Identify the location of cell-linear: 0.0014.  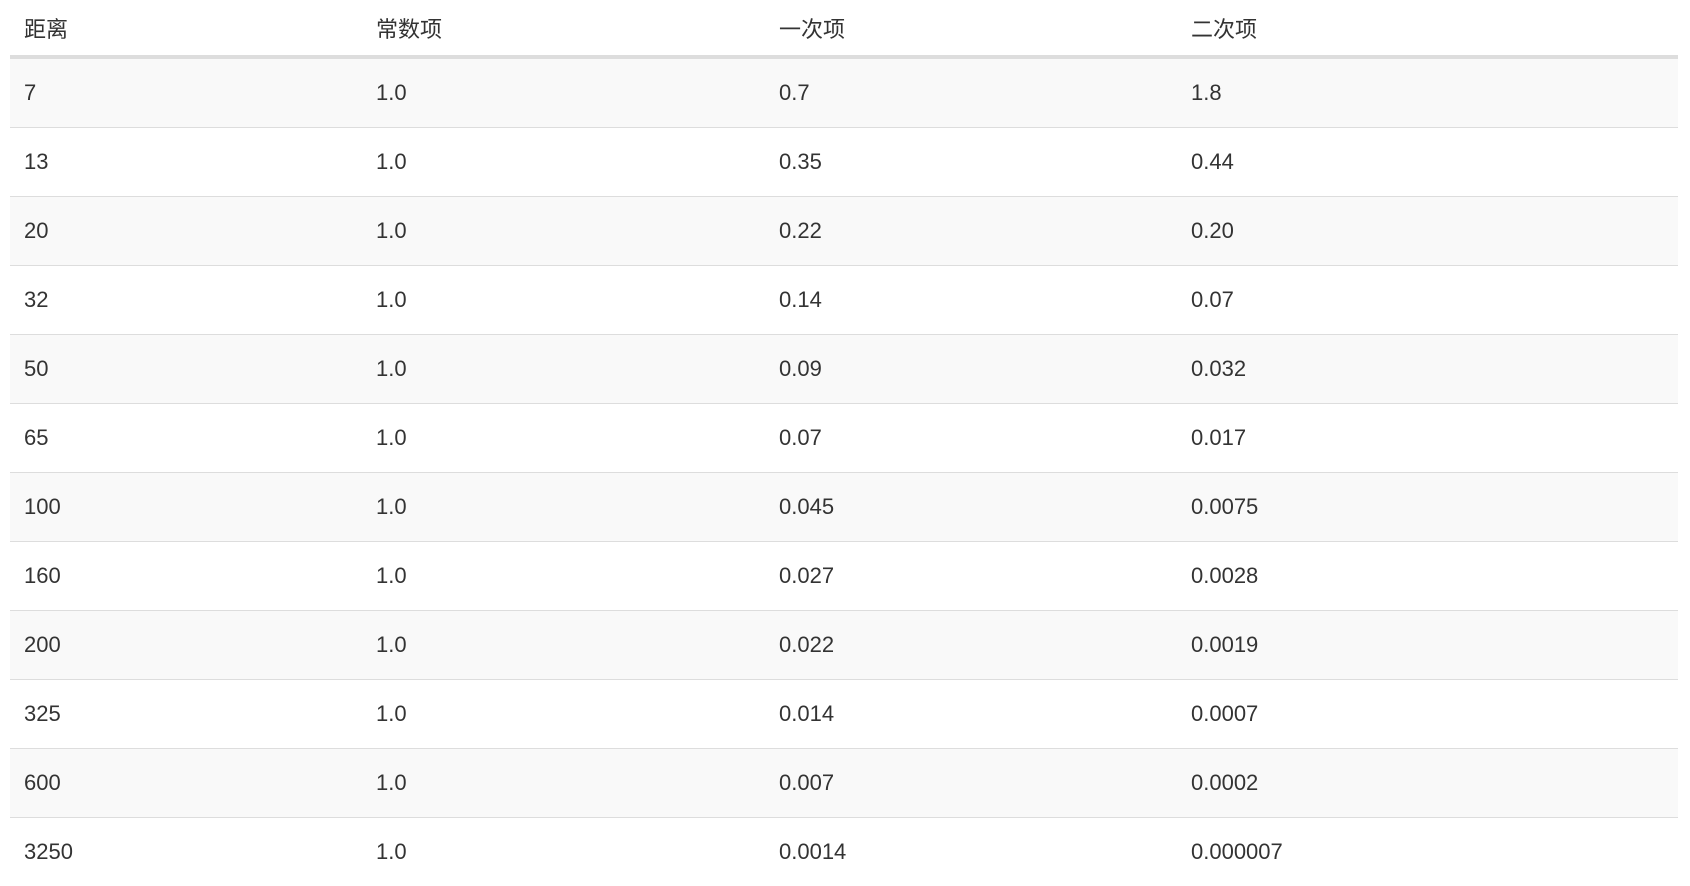
(971, 852).